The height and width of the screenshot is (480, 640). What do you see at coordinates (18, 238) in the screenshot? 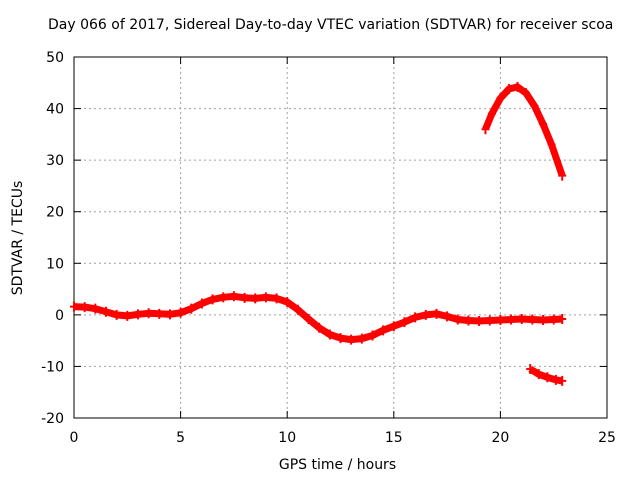
I see `y-axis-label: SDTVAR / TECUs` at bounding box center [18, 238].